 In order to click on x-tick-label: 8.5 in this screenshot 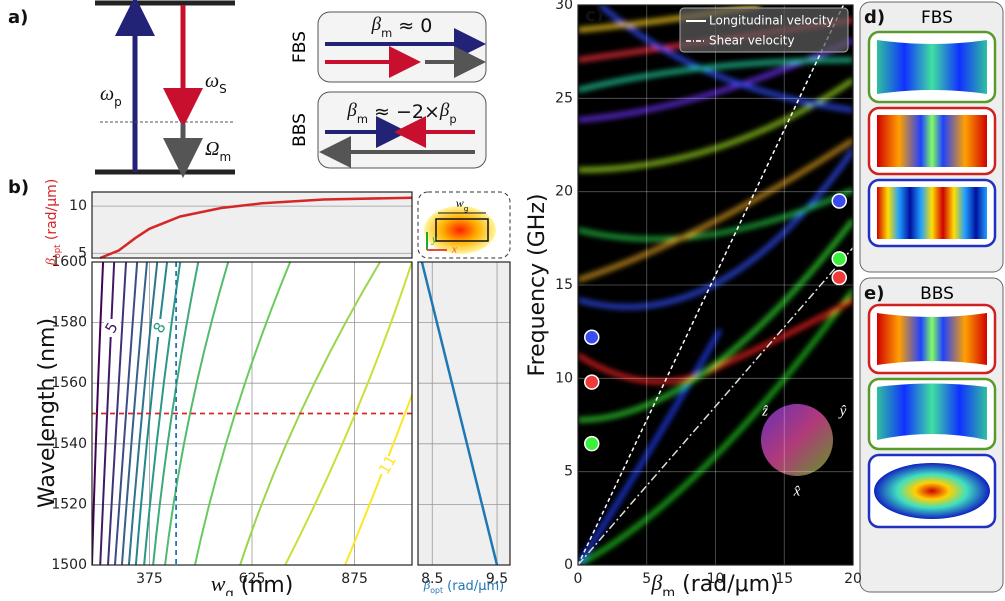, I will do `click(432, 579)`.